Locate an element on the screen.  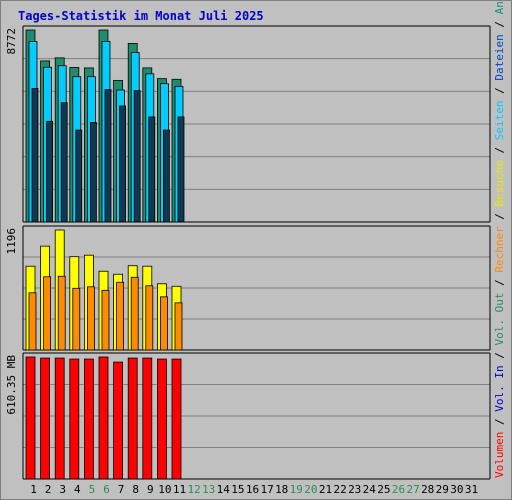
legend-item-dateien: Dateien is located at coordinates (499, 57).